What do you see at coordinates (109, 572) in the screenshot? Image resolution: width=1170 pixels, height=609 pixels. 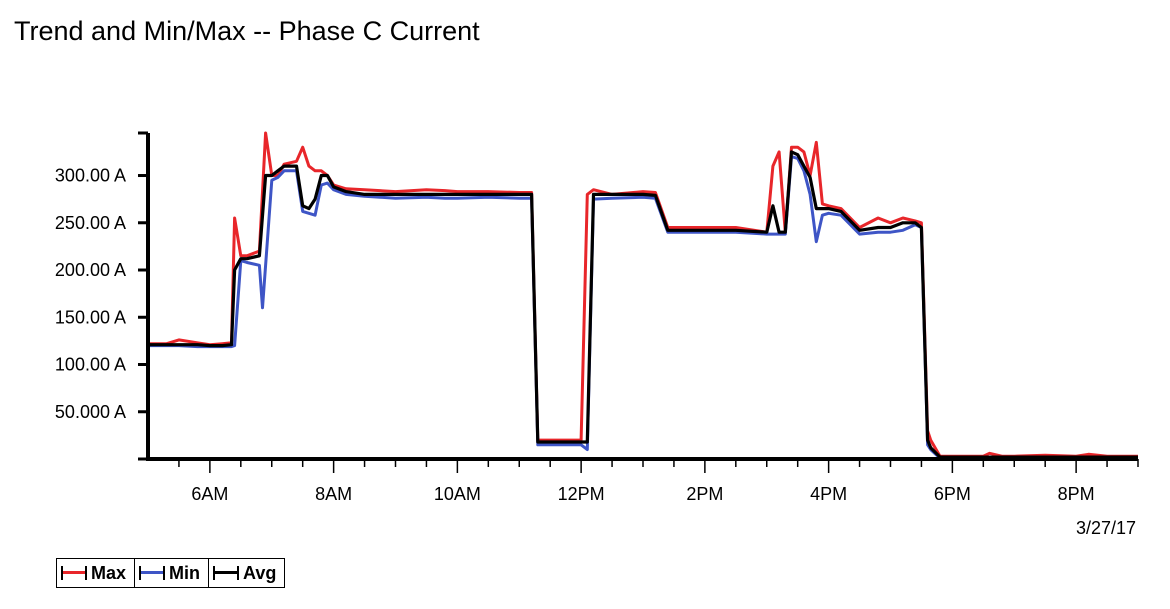 I see `legend-label: Max` at bounding box center [109, 572].